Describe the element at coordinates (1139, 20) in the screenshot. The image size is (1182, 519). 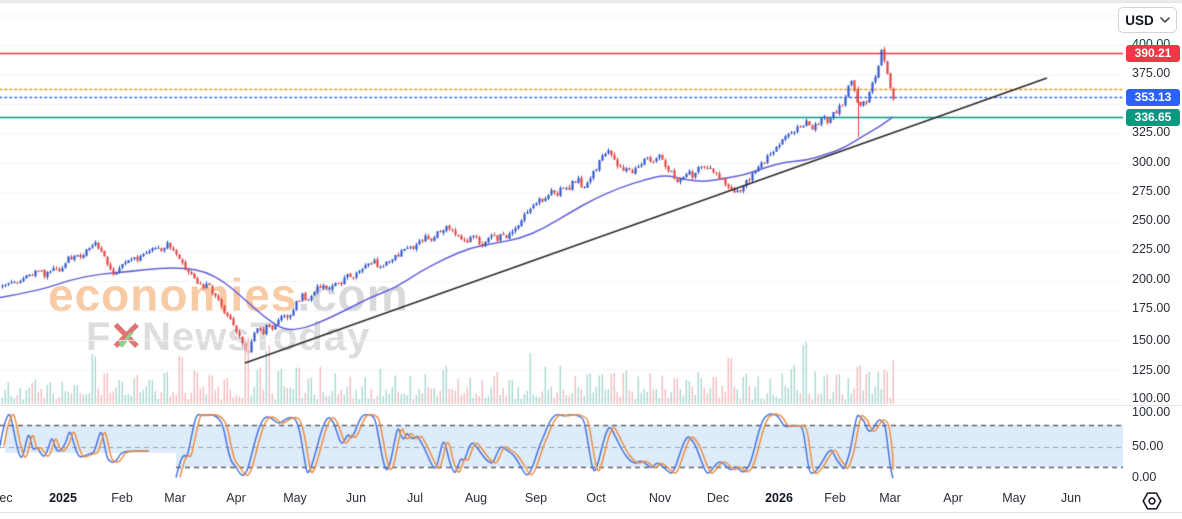
I see `currency-label: USD` at that location.